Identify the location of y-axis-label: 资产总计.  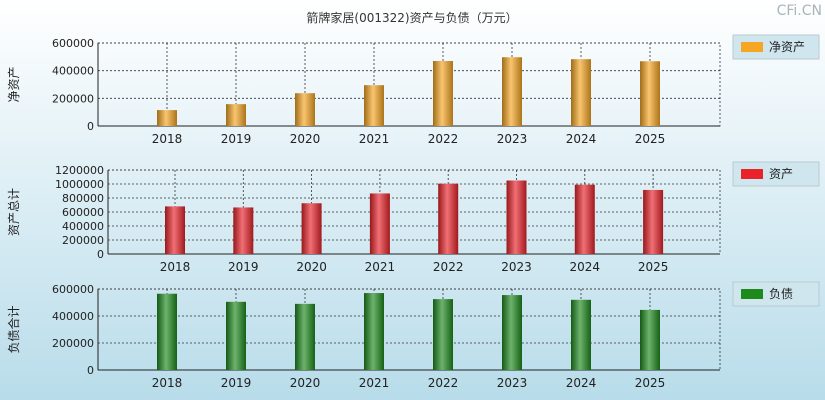
(14, 212).